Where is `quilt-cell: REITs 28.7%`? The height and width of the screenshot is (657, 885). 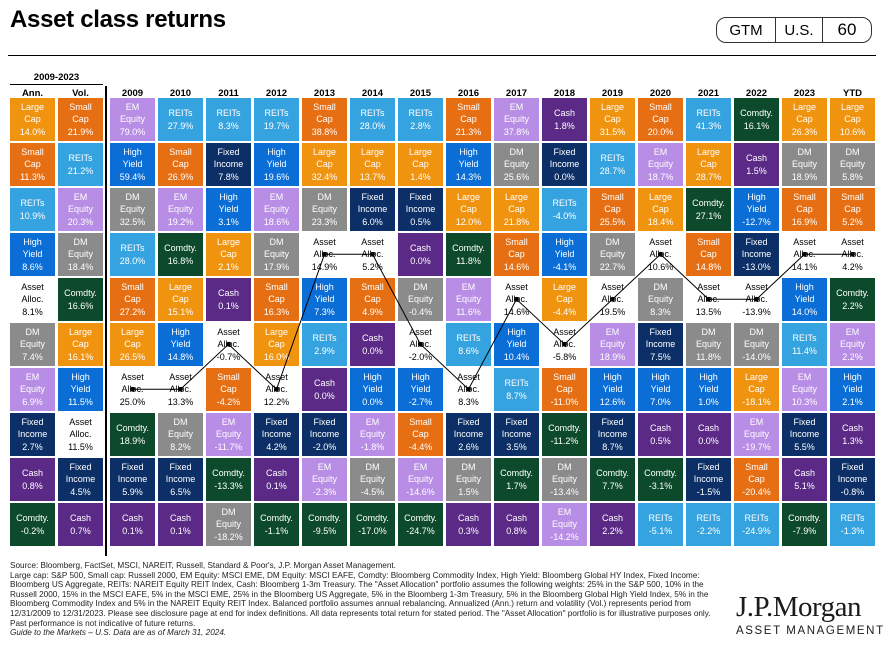
quilt-cell: REITs 28.7% is located at coordinates (612, 164).